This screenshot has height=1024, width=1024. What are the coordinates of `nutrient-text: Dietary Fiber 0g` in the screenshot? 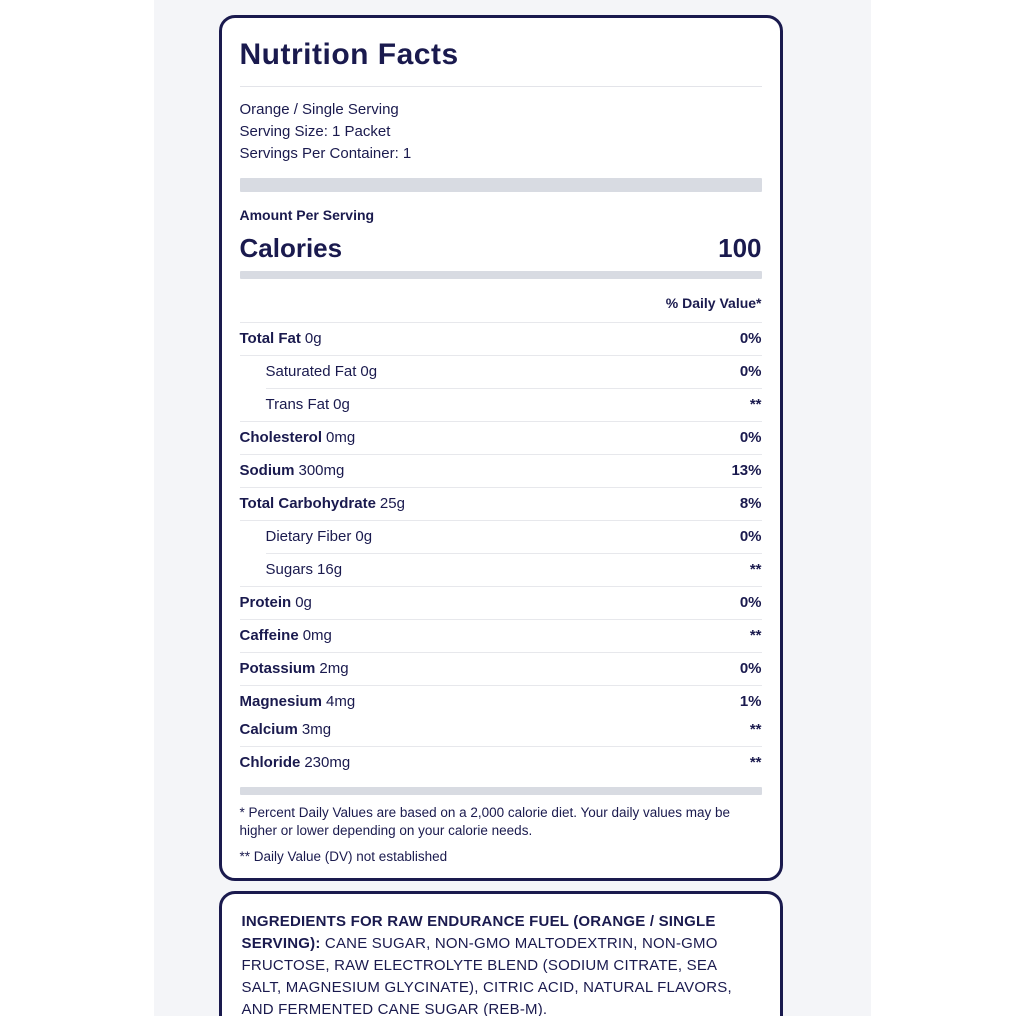 It's located at (319, 536).